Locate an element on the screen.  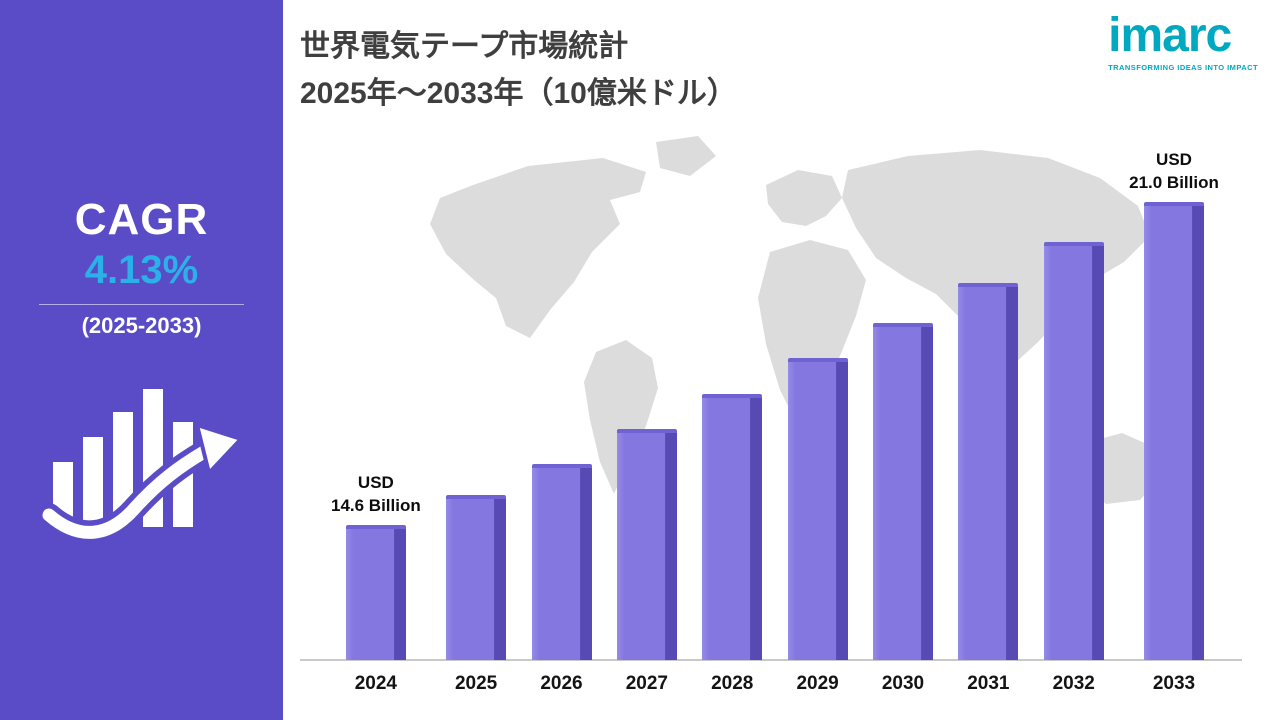
bar-2033 is located at coordinates (1174, 431).